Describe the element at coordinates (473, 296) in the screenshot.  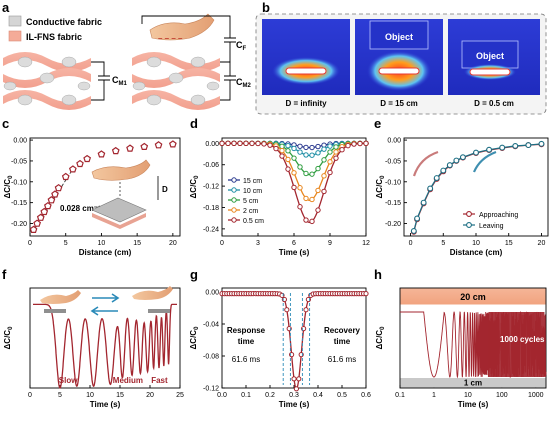
I see `band-20cm` at that location.